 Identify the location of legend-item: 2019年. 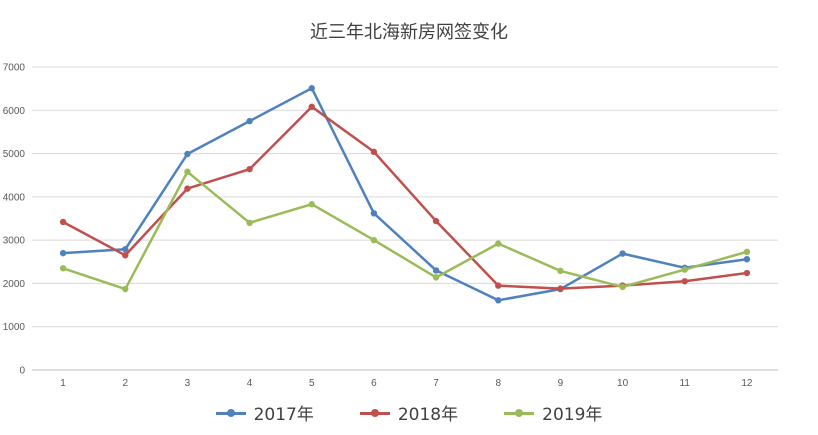
(553, 412).